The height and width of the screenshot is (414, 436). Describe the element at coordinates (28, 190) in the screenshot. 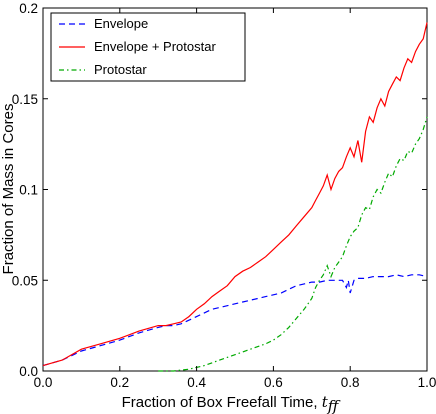

I see `y-tick-label: 0.1` at that location.